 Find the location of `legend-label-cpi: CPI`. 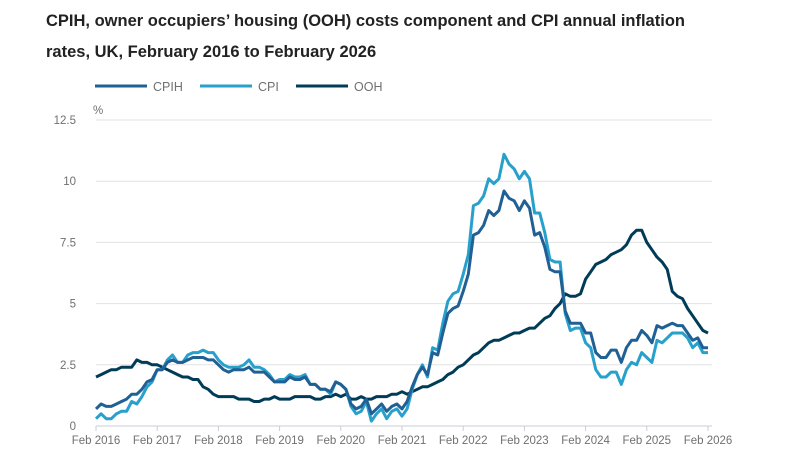

legend-label-cpi: CPI is located at coordinates (268, 87).